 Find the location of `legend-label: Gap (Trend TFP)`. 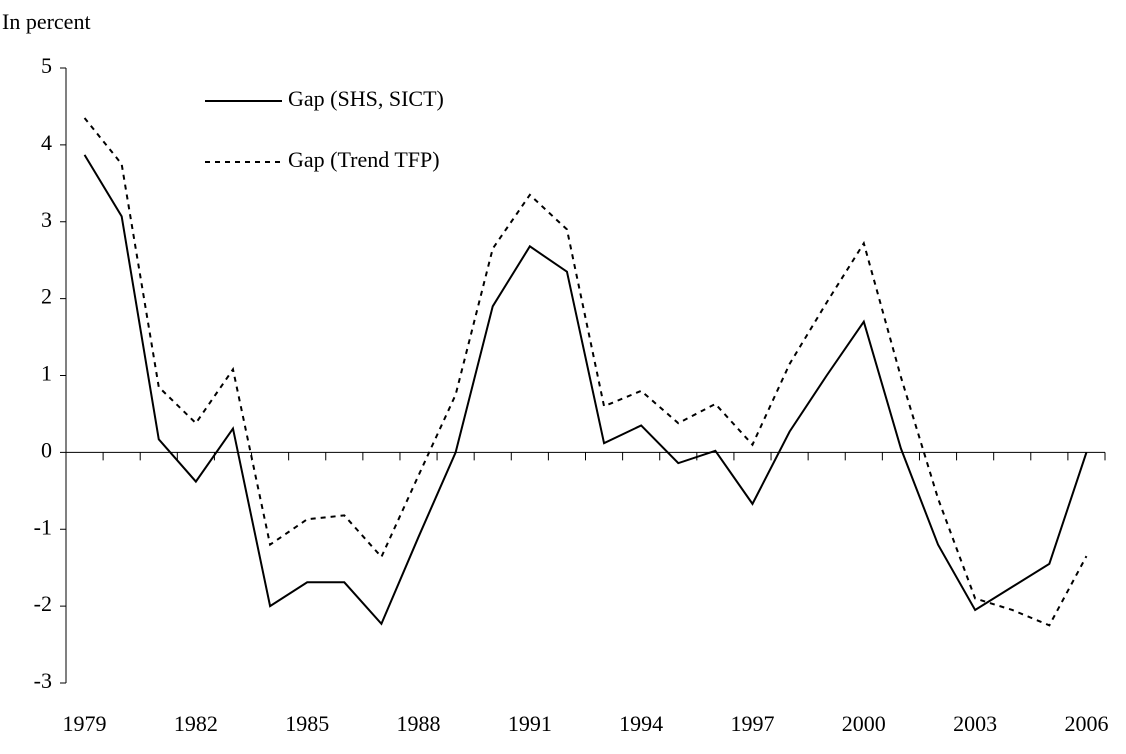

legend-label: Gap (Trend TFP) is located at coordinates (364, 159).